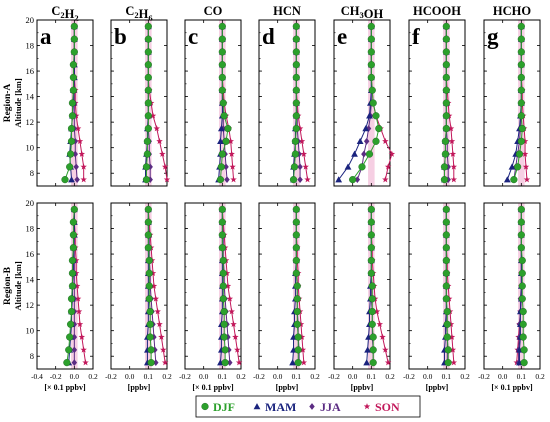 This screenshot has height=422, width=550. I want to click on y-tick-label: 10, so click(30, 331).